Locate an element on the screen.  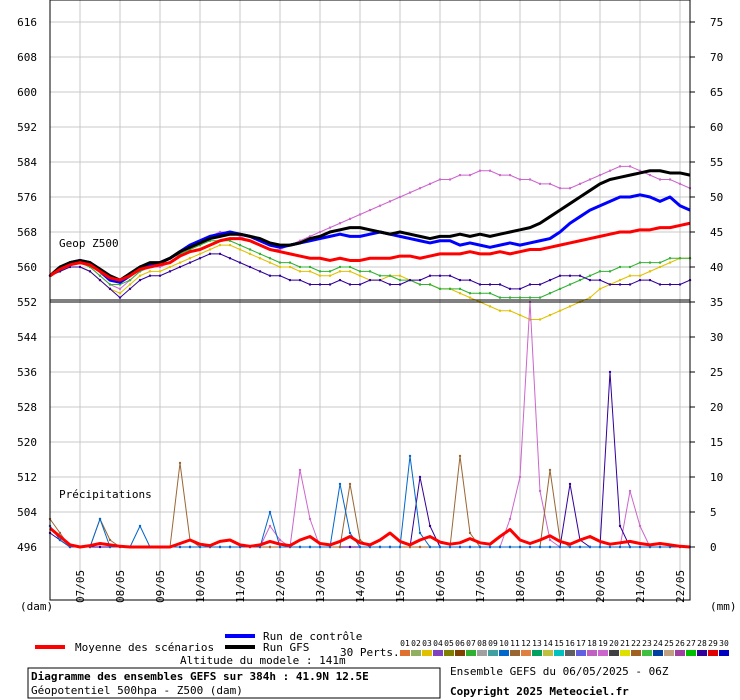
y2-tick-label: 30 is located at coordinates (716, 337).